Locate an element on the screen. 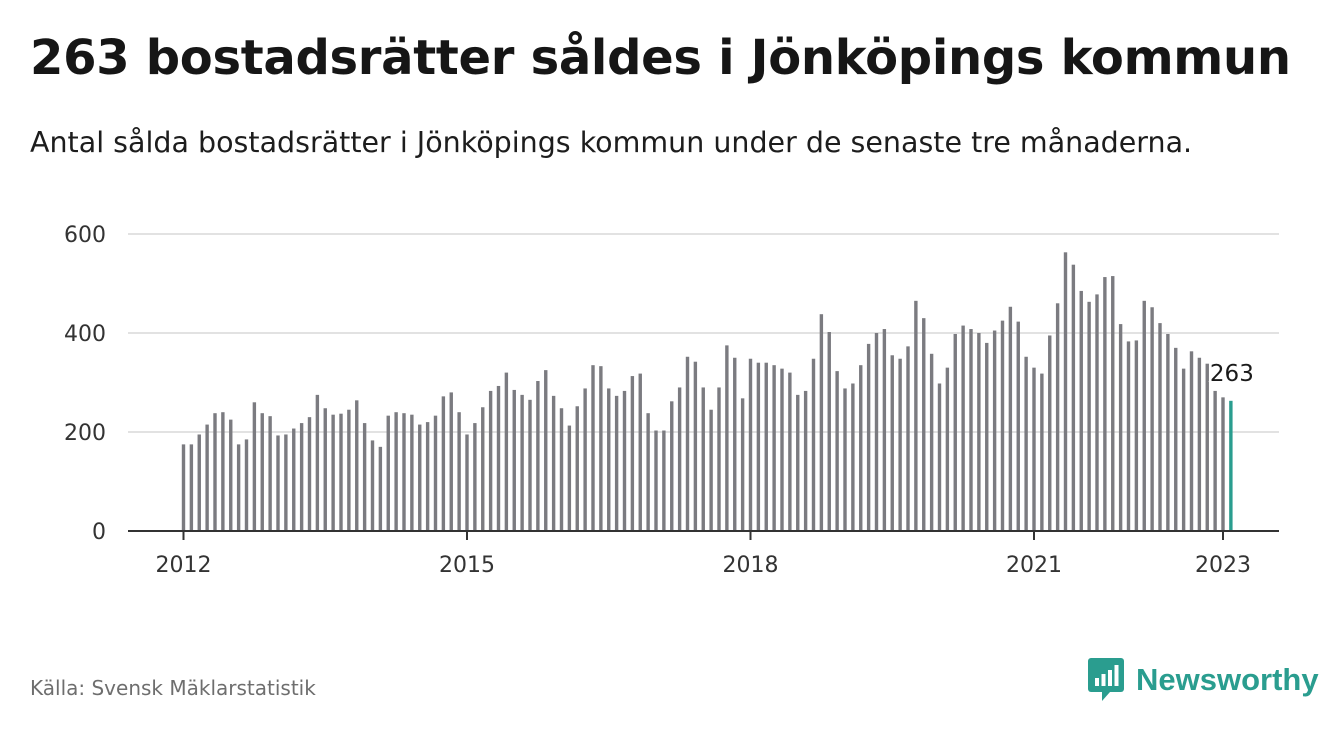 Image resolution: width=1340 pixels, height=734 pixels. y-tick-label: 600 is located at coordinates (85, 235).